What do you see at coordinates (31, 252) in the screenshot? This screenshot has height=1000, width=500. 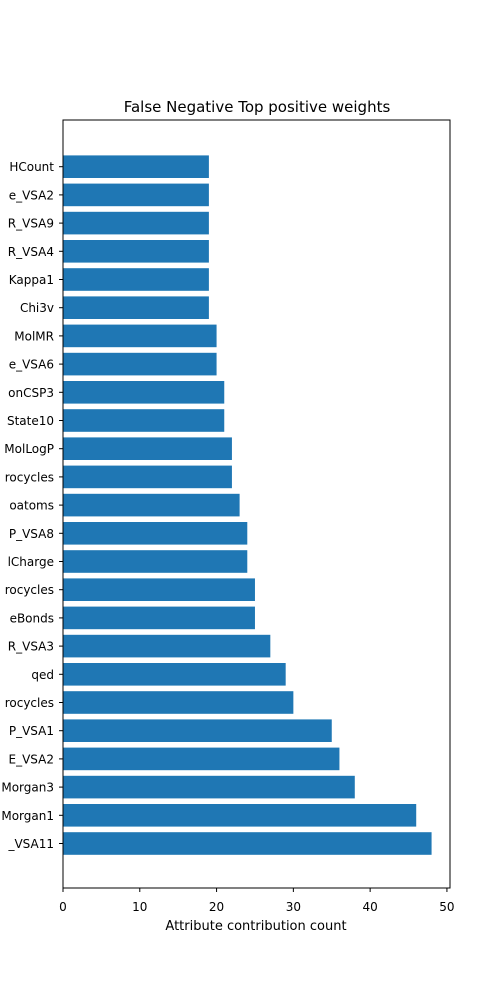 I see `y-tick-label: R_VSA4` at bounding box center [31, 252].